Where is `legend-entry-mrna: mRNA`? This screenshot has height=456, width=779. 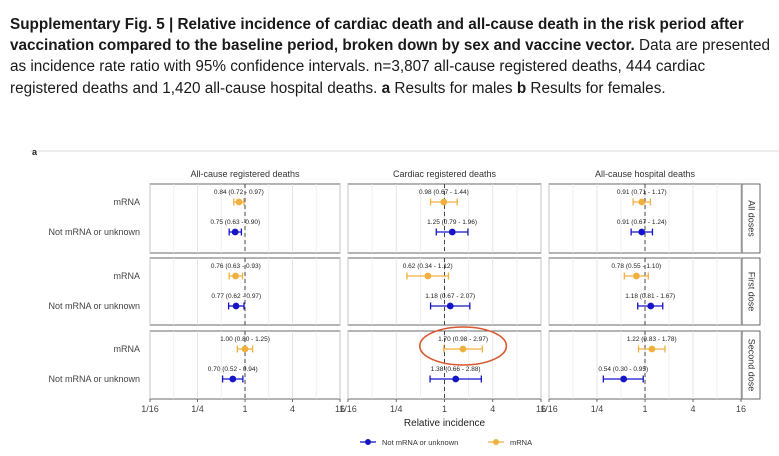
legend-entry-mrna: mRNA is located at coordinates (521, 442).